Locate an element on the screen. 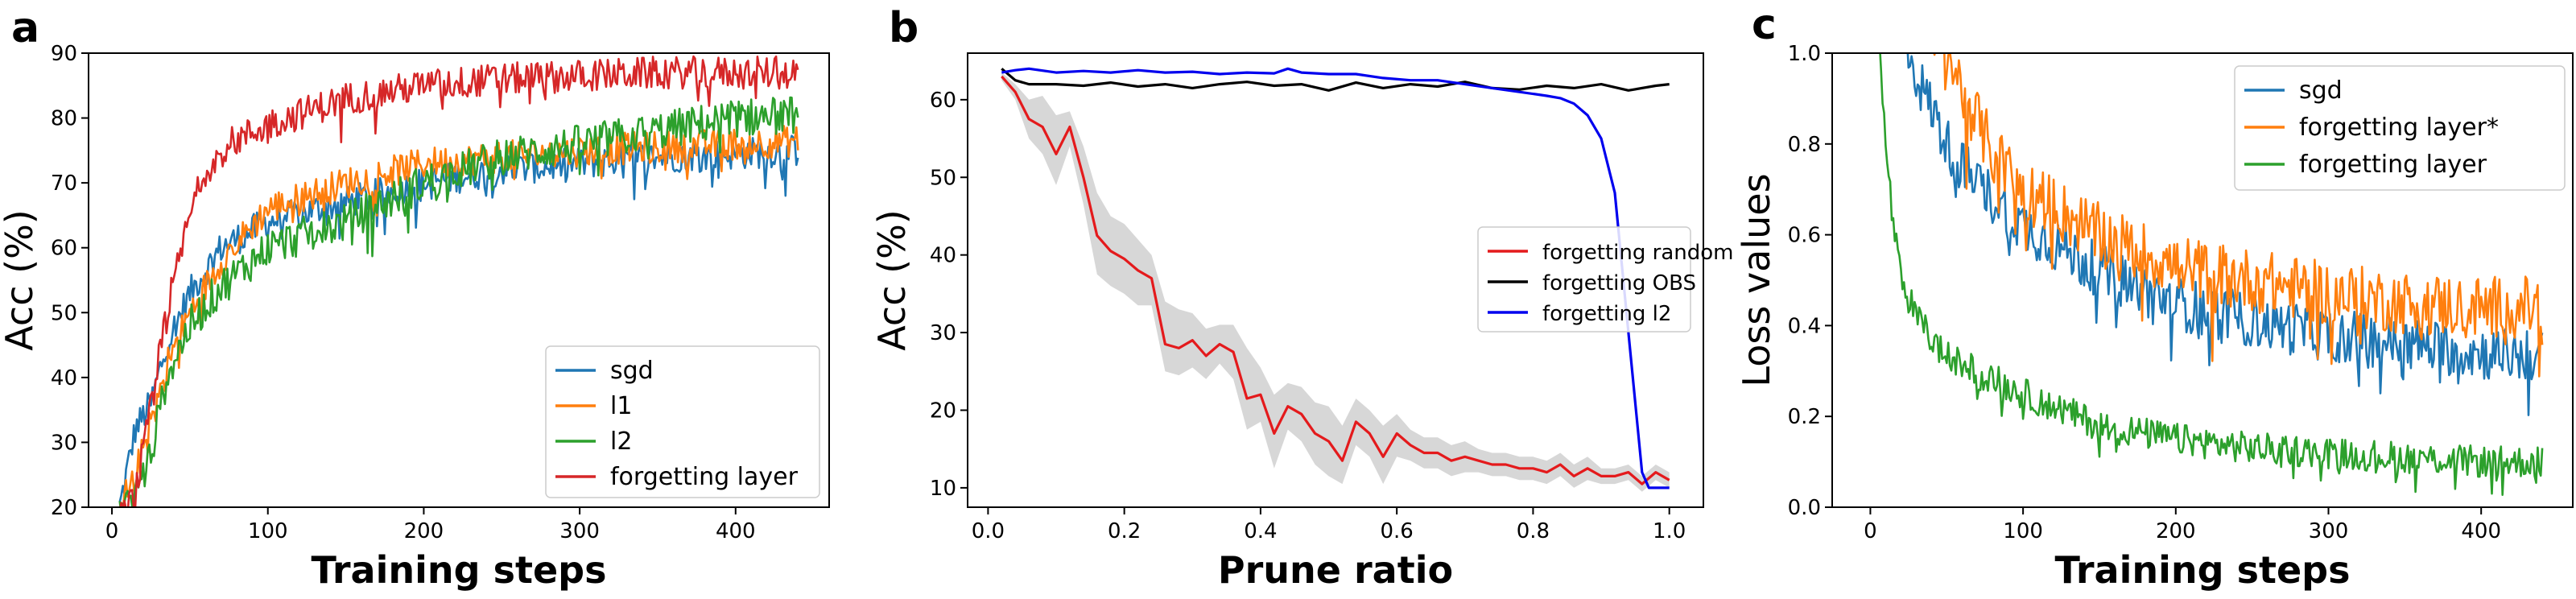 The height and width of the screenshot is (599, 2576). legend-frame-c is located at coordinates (2400, 128).